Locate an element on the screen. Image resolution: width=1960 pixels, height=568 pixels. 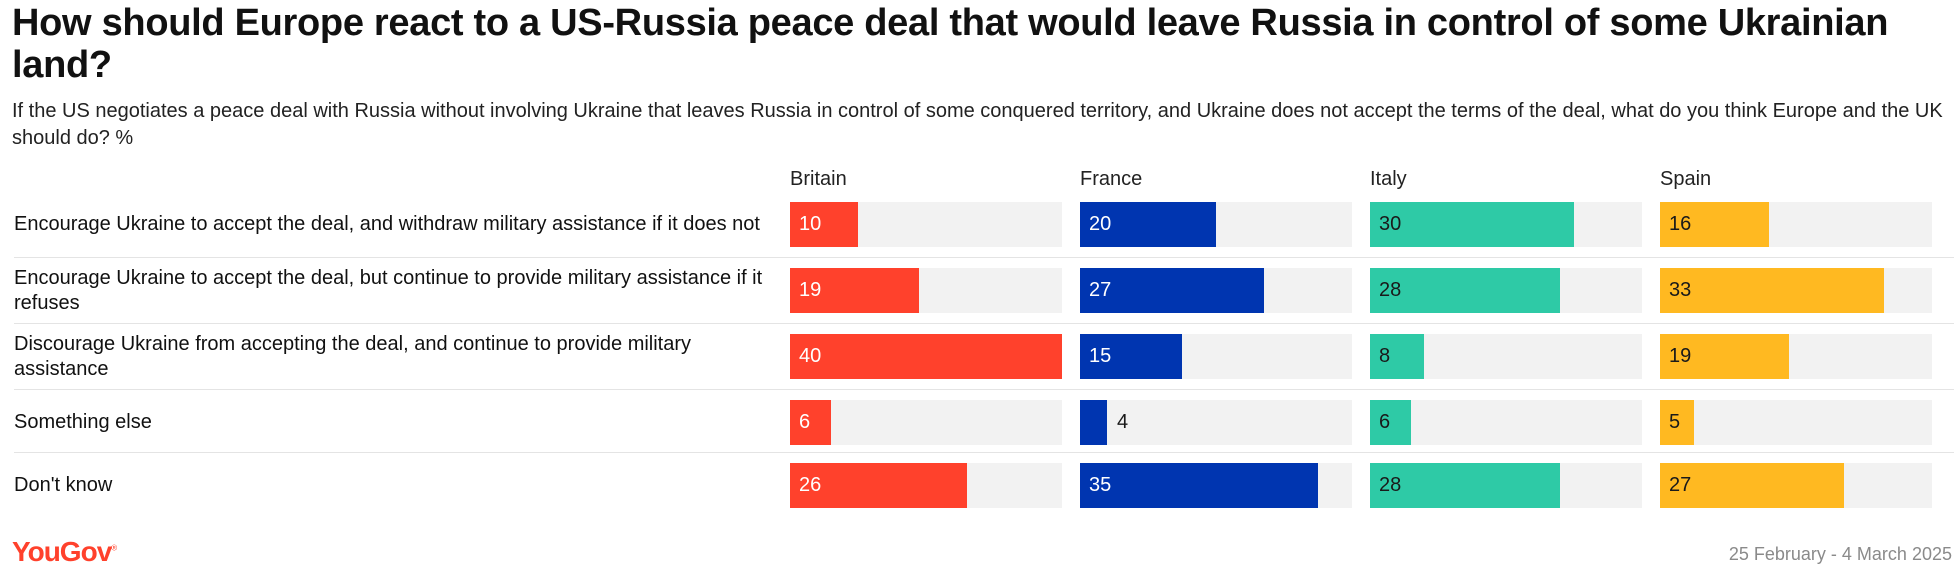
bar-track: 33 is located at coordinates (1796, 290).